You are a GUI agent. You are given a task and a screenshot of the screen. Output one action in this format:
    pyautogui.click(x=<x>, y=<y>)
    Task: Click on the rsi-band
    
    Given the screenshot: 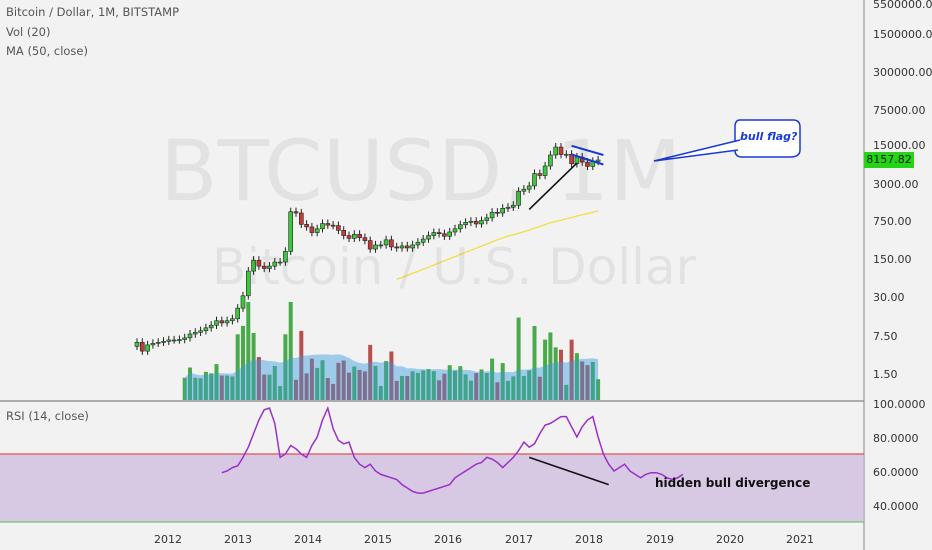 What is the action you would take?
    pyautogui.click(x=432, y=488)
    